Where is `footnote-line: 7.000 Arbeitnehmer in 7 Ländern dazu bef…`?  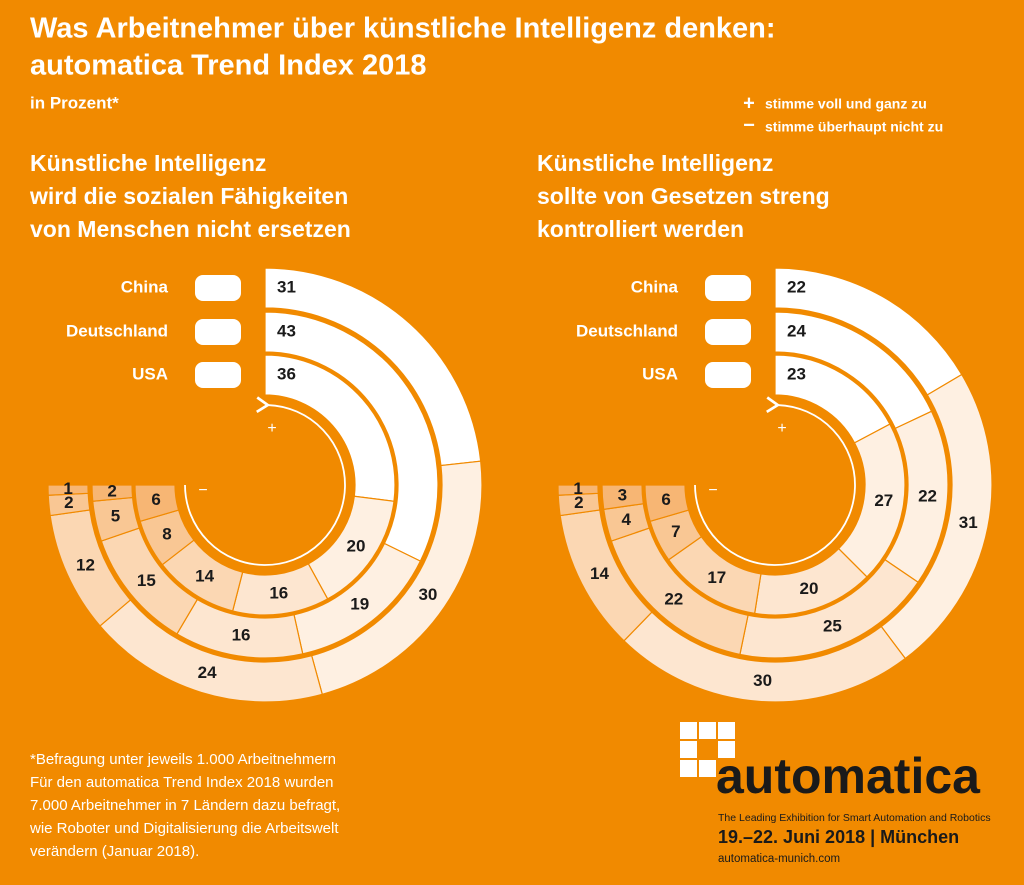
footnote-line: 7.000 Arbeitnehmer in 7 Ländern dazu bef… is located at coordinates (185, 805).